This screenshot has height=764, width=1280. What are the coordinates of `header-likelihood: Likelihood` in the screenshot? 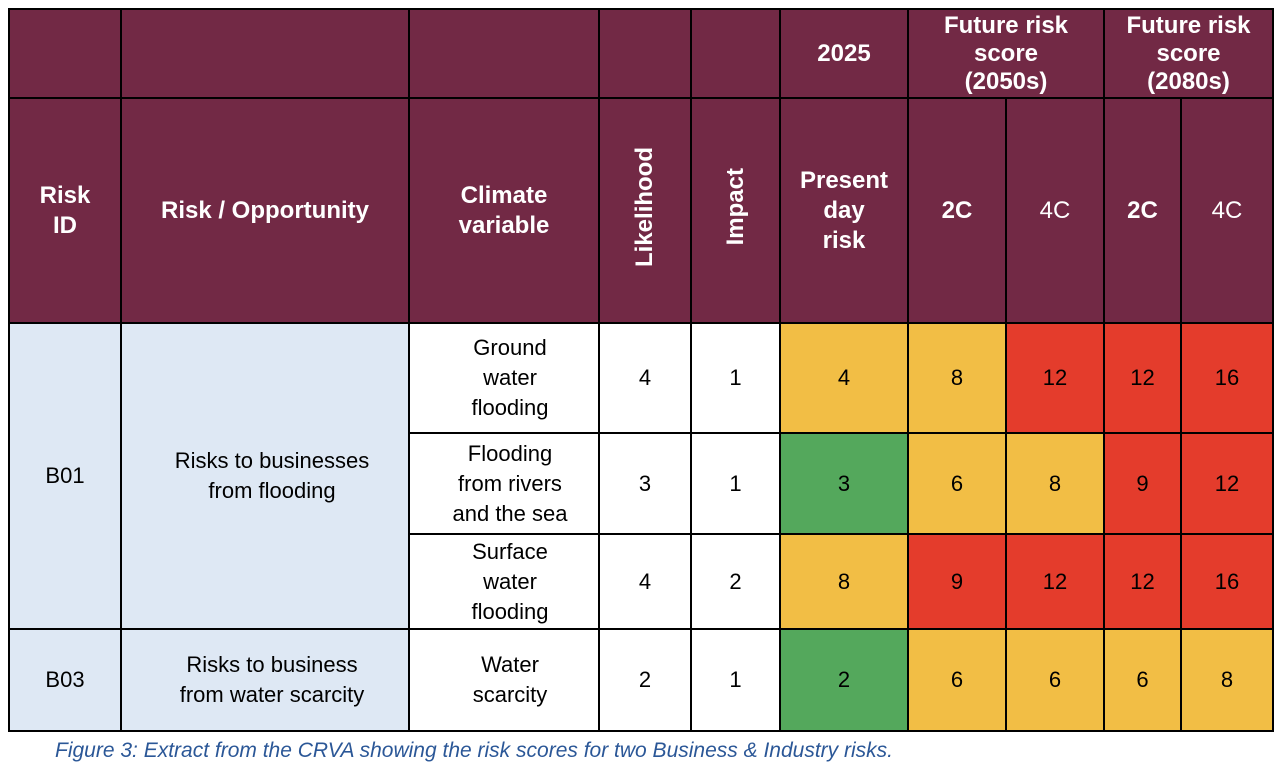 It's located at (645, 210).